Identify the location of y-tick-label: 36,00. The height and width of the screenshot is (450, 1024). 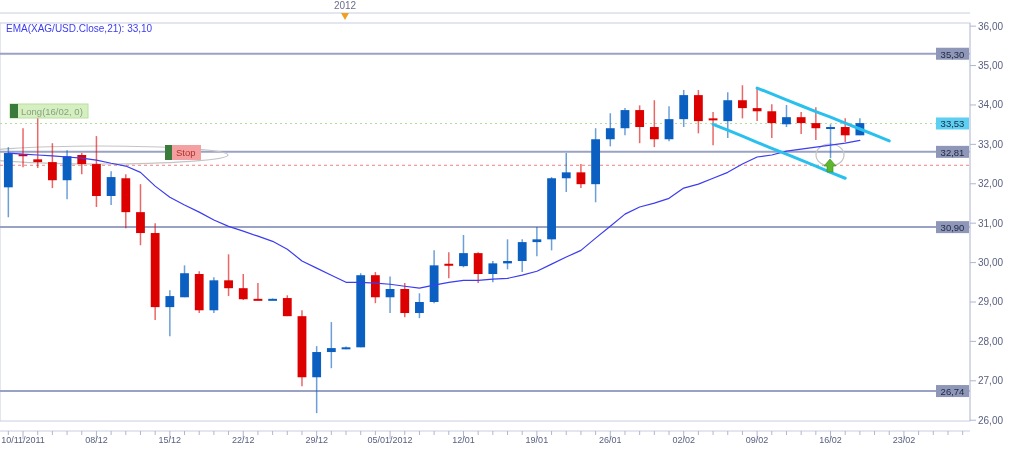
(991, 26).